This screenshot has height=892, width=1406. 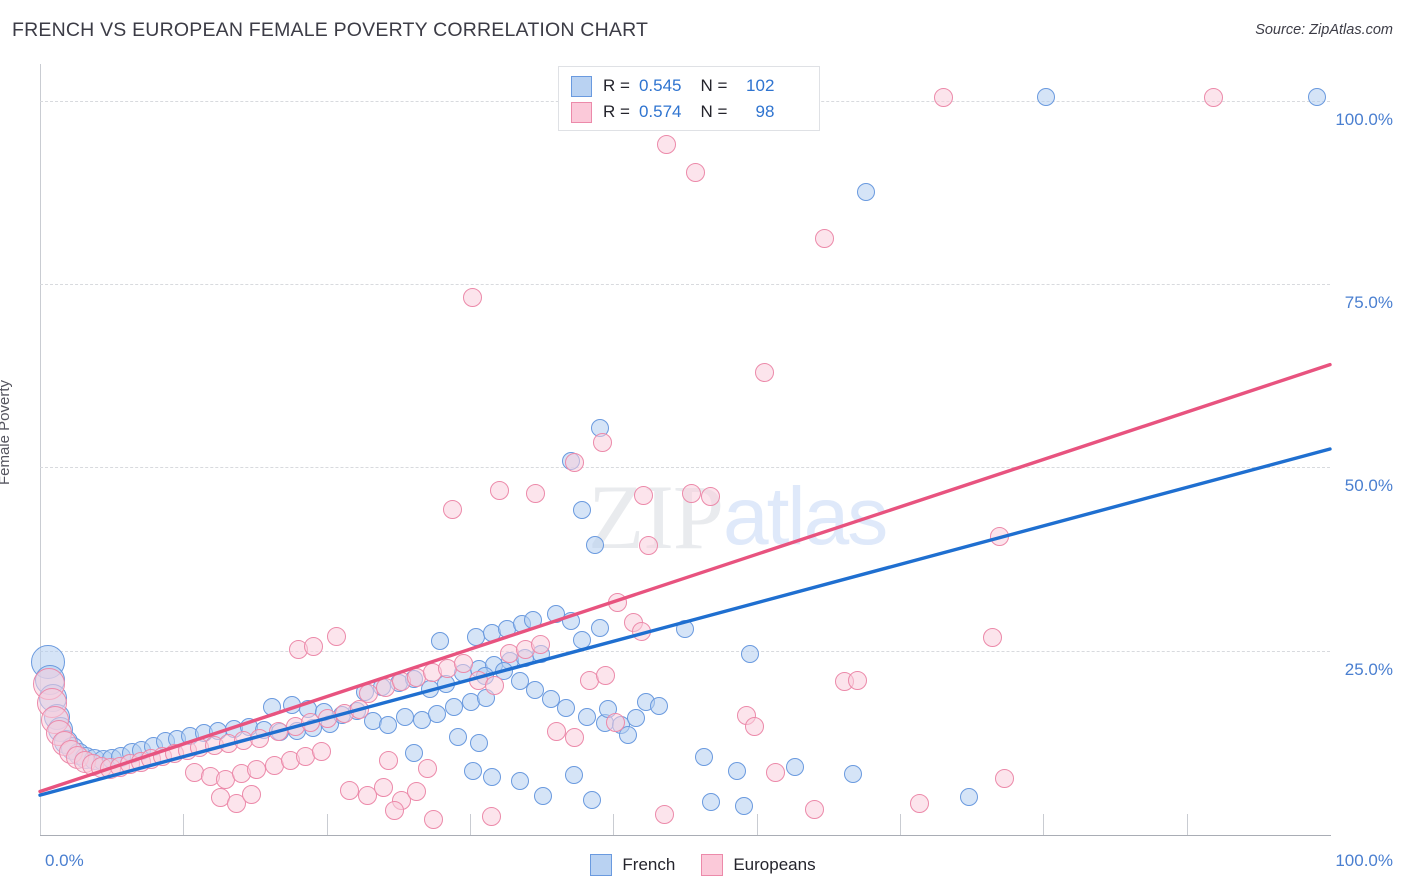 What do you see at coordinates (581, 86) in the screenshot?
I see `french-swatch-icon` at bounding box center [581, 86].